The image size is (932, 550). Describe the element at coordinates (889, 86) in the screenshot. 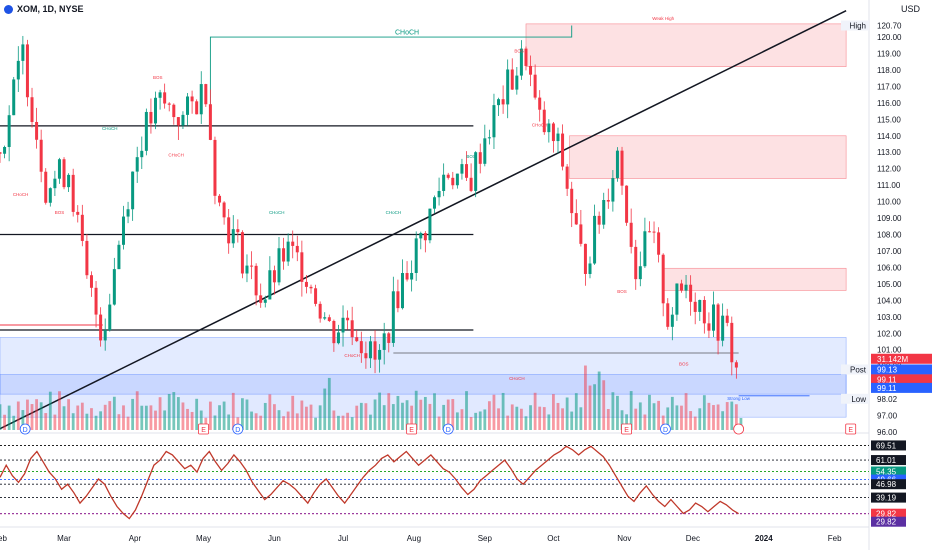

I see `y-tick-label: 117.00` at that location.